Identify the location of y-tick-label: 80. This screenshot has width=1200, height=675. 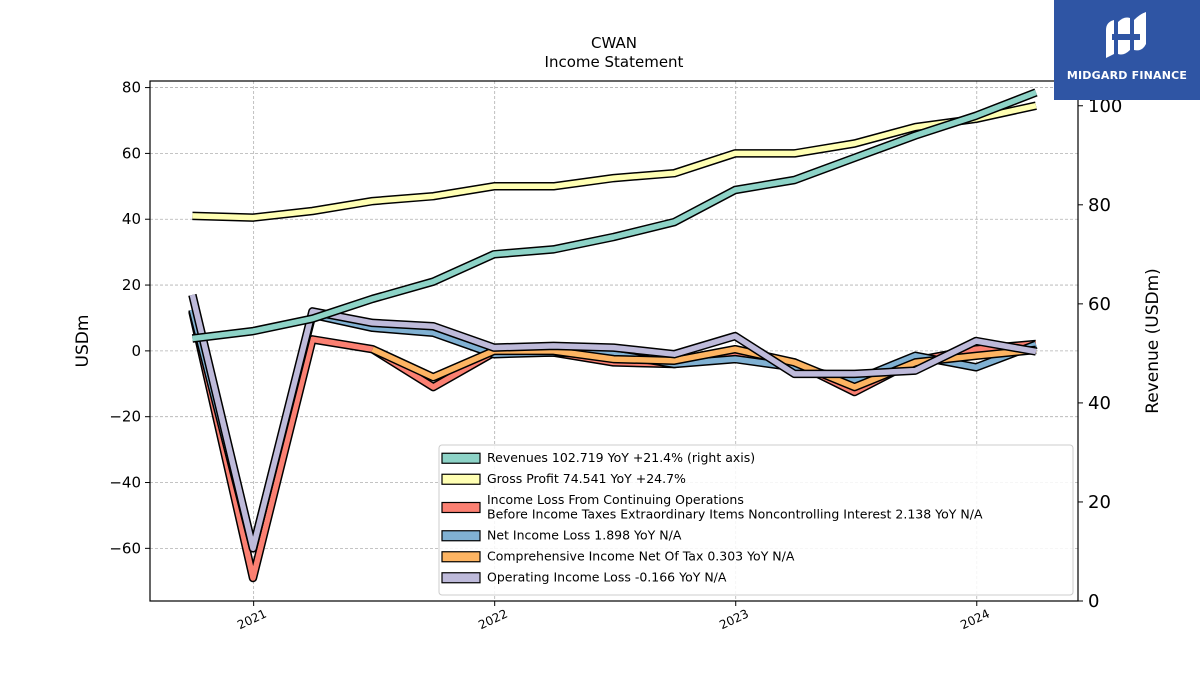
(131, 88).